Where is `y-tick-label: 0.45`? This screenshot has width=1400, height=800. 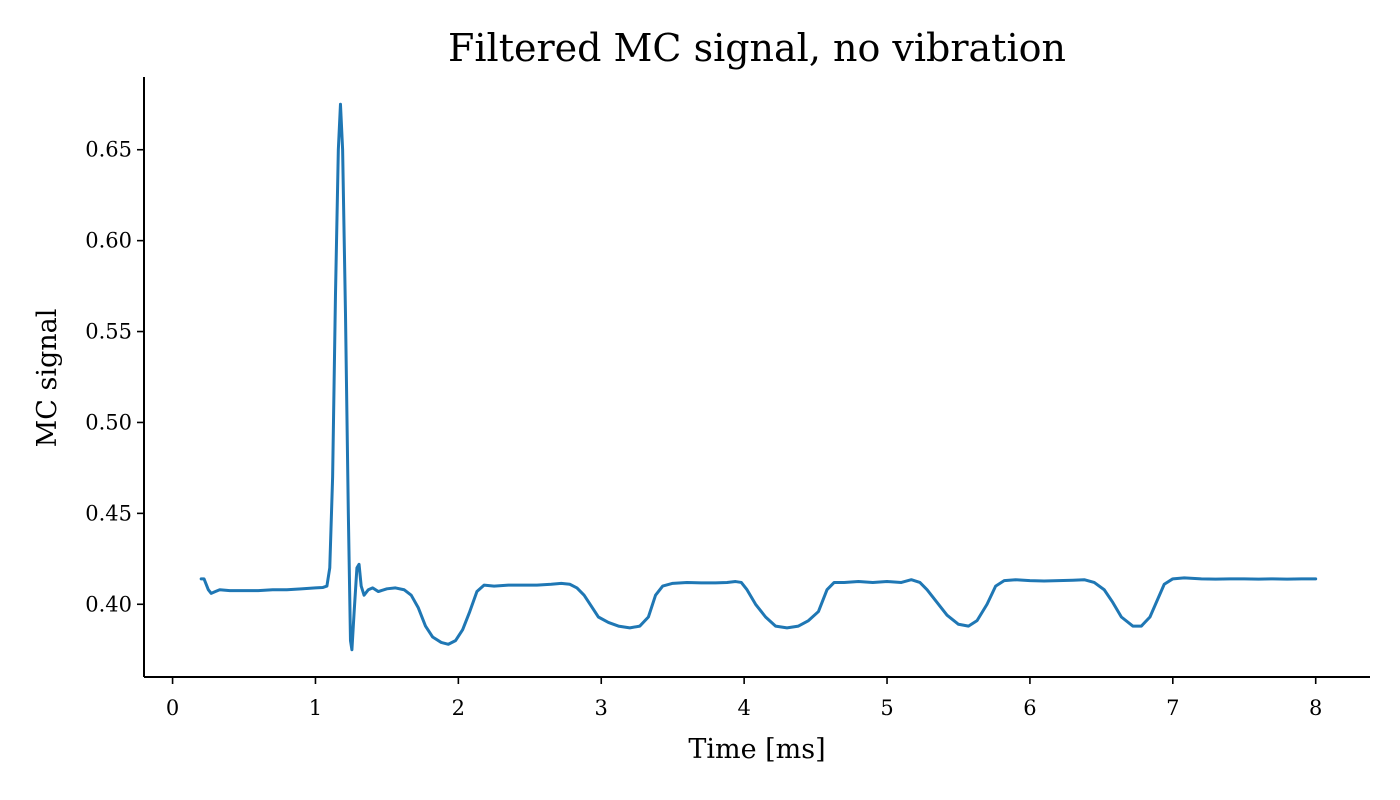
y-tick-label: 0.45 is located at coordinates (108, 513).